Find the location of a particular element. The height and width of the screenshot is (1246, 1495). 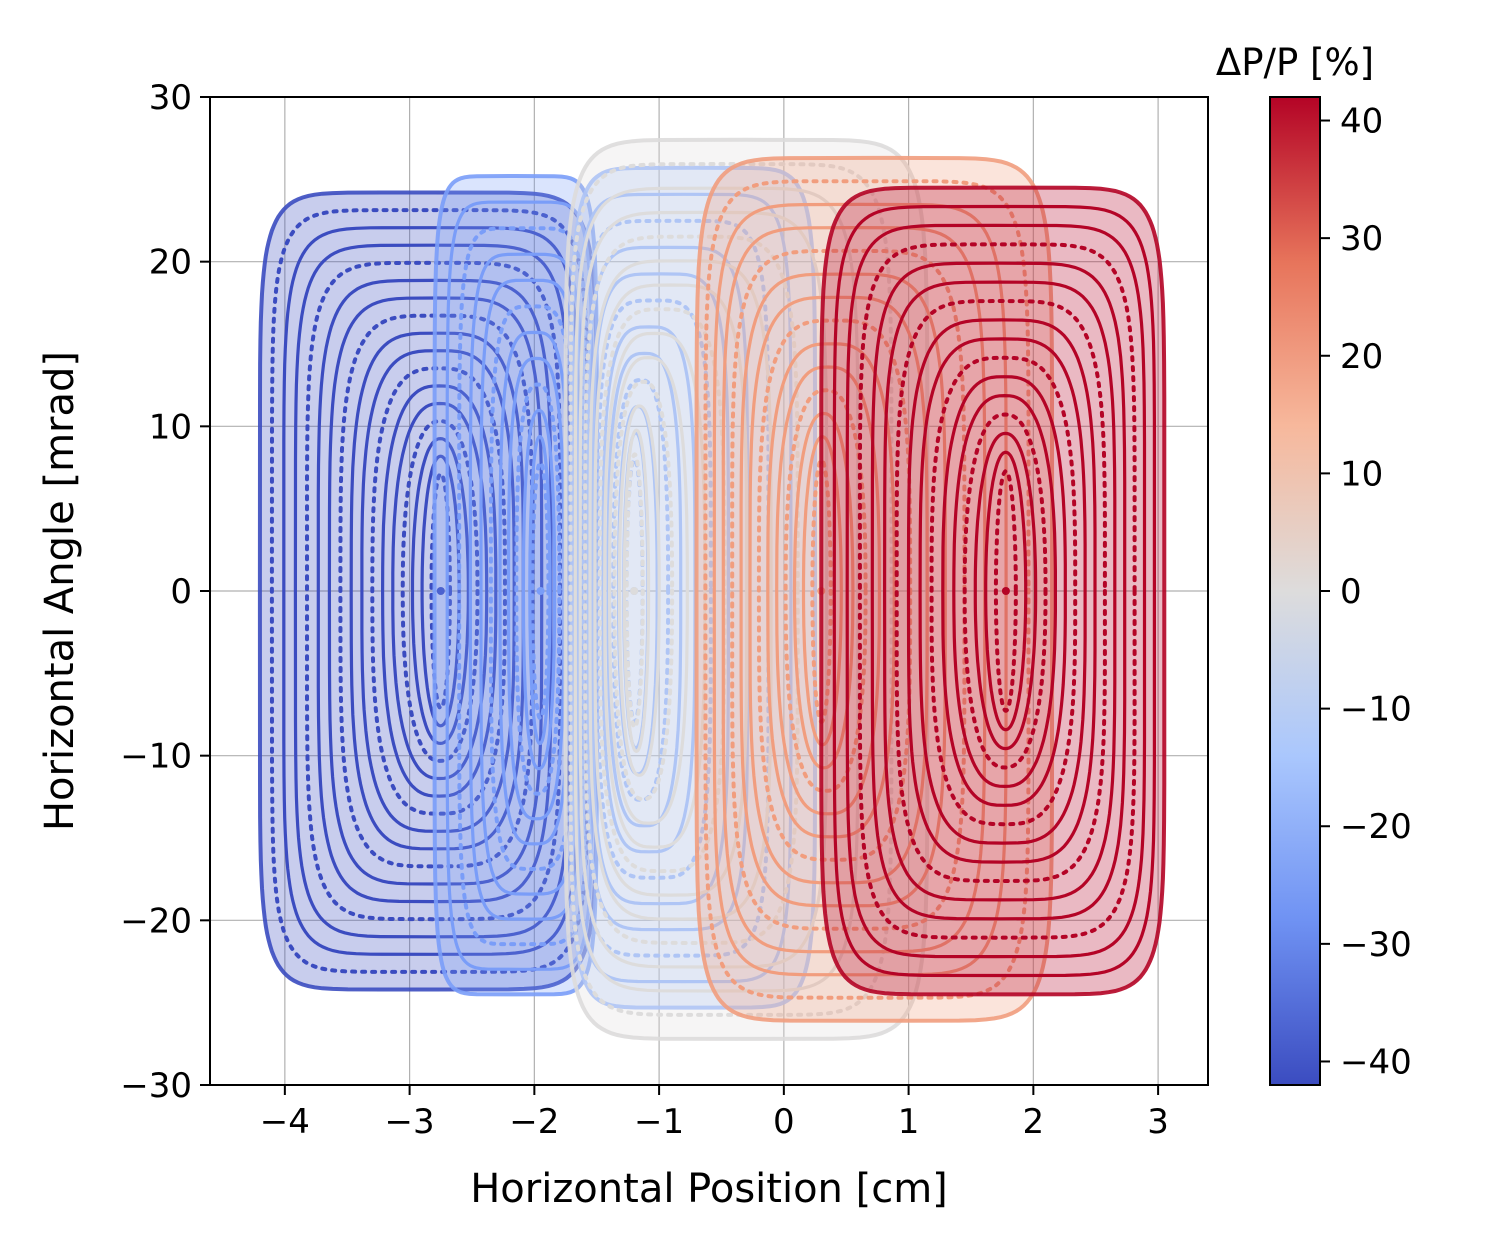

colorbar-title: ΔP/P [%] is located at coordinates (1295, 62).